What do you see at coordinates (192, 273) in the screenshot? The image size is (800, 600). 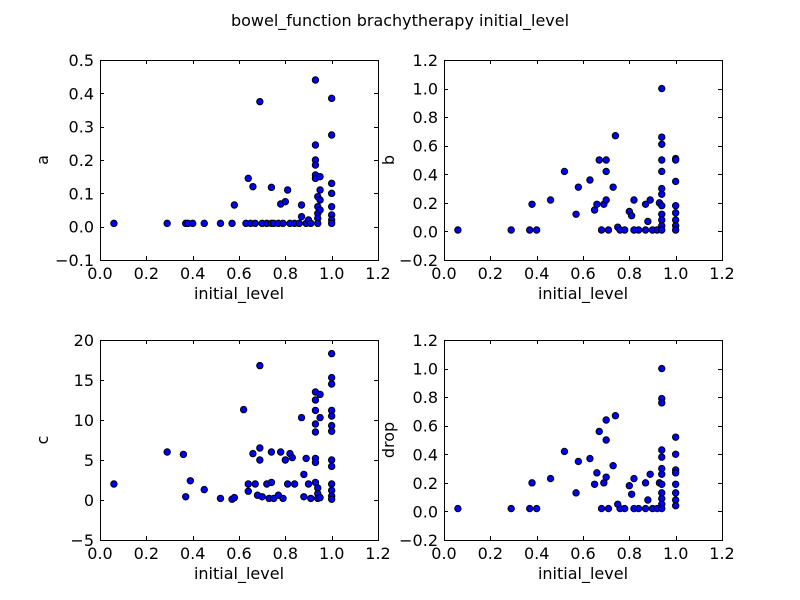 I see `x-tick-label: 0.4` at bounding box center [192, 273].